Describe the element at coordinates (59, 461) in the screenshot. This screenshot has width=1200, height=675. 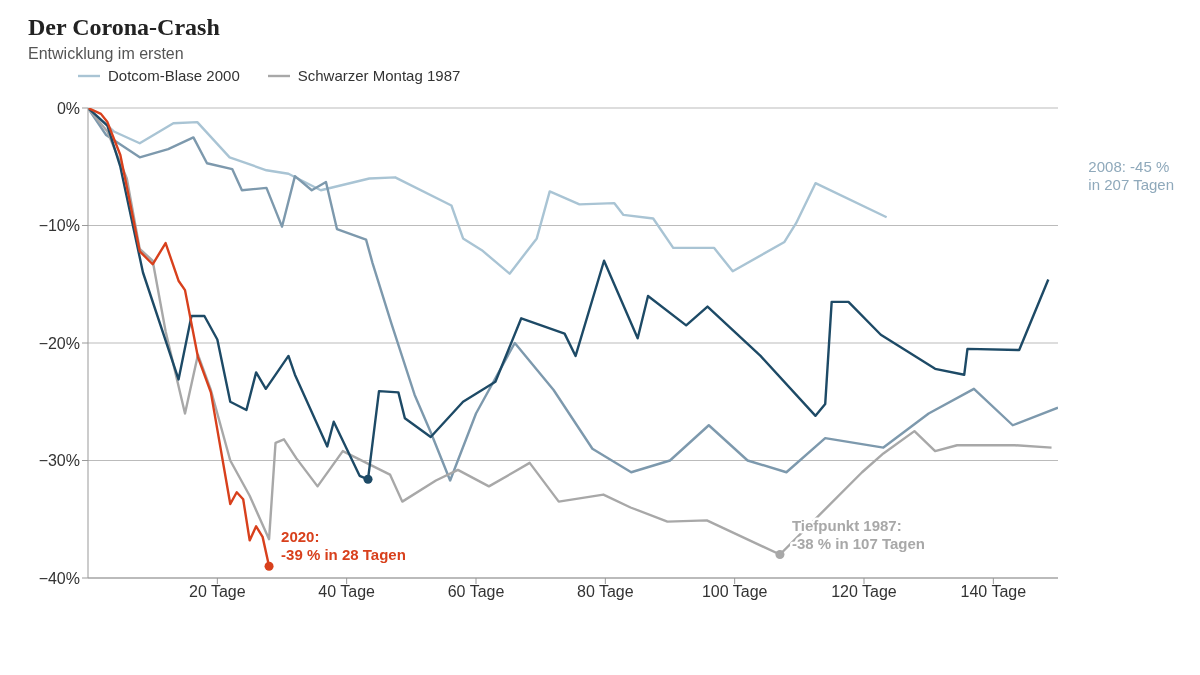
I see `y-tick-label: −30%` at that location.